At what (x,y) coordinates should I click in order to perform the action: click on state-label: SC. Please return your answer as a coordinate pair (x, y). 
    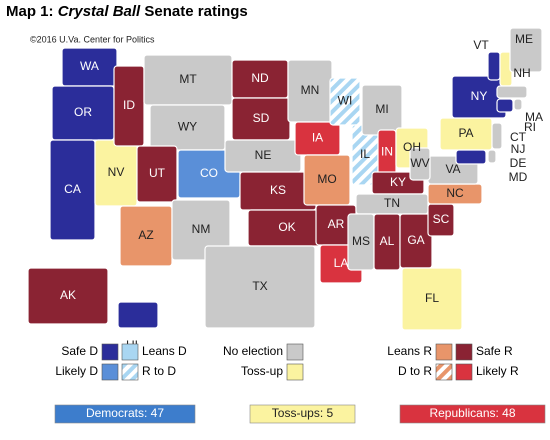
    Looking at the image, I should click on (441, 219).